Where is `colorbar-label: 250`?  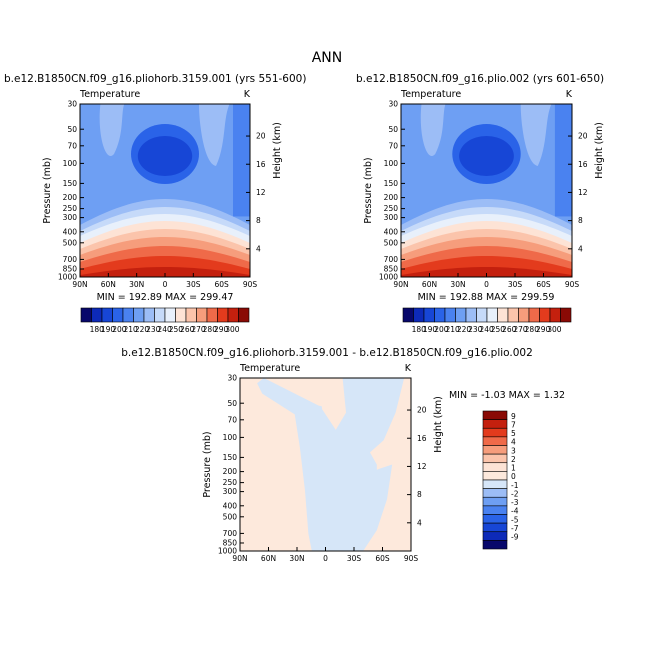
colorbar-label: 250 is located at coordinates (176, 329).